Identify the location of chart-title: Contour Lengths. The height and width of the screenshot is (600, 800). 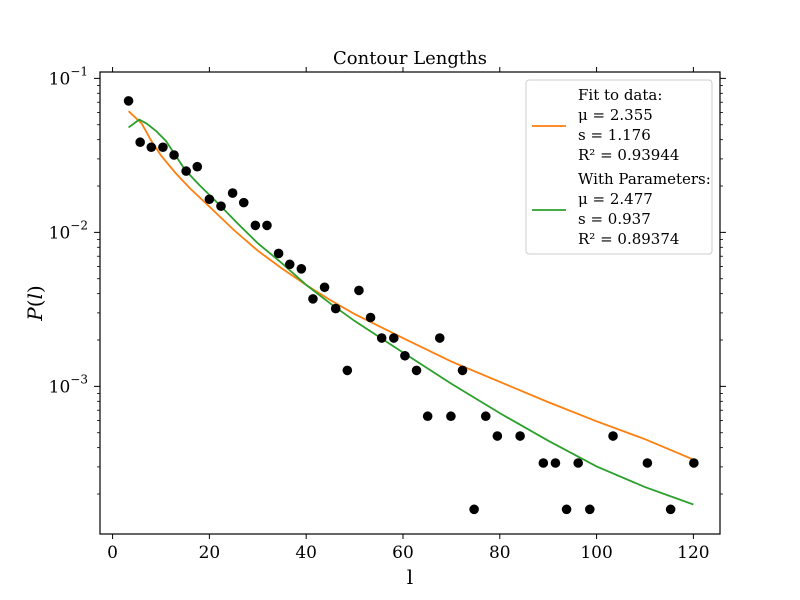
(410, 58).